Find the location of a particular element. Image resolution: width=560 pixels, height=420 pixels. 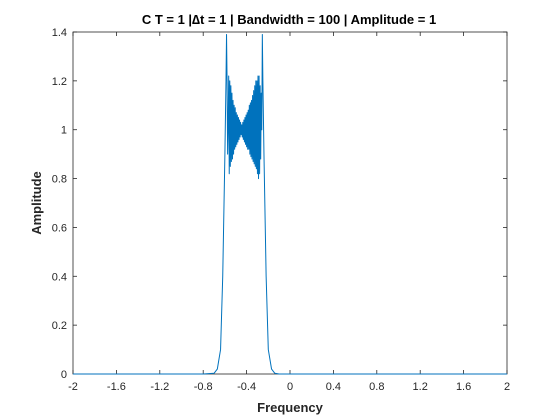

y-tick-label: 0.8 is located at coordinates (59, 180).